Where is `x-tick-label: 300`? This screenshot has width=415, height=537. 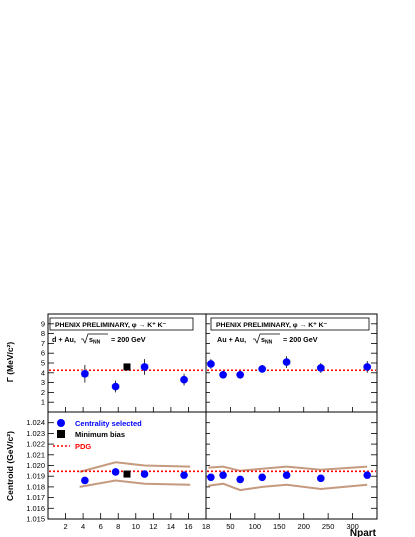
x-tick-label: 300 is located at coordinates (352, 526).